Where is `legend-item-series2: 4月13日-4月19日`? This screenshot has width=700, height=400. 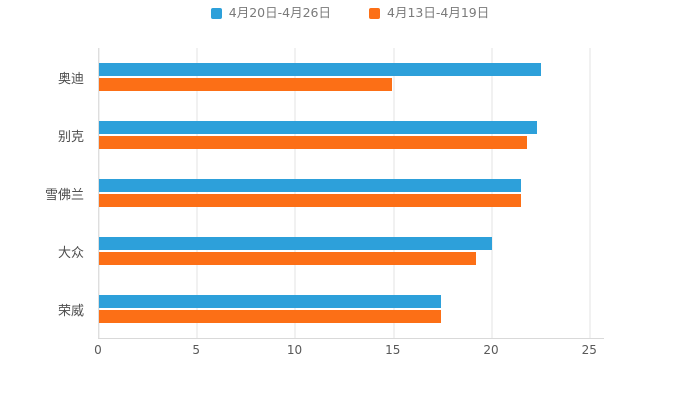 legend-item-series2: 4月13日-4月19日 is located at coordinates (429, 13).